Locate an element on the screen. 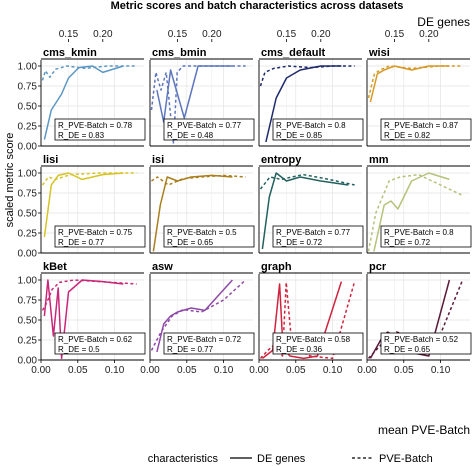 This screenshot has height=466, width=474. panel-strip-label: wisi is located at coordinates (379, 53).